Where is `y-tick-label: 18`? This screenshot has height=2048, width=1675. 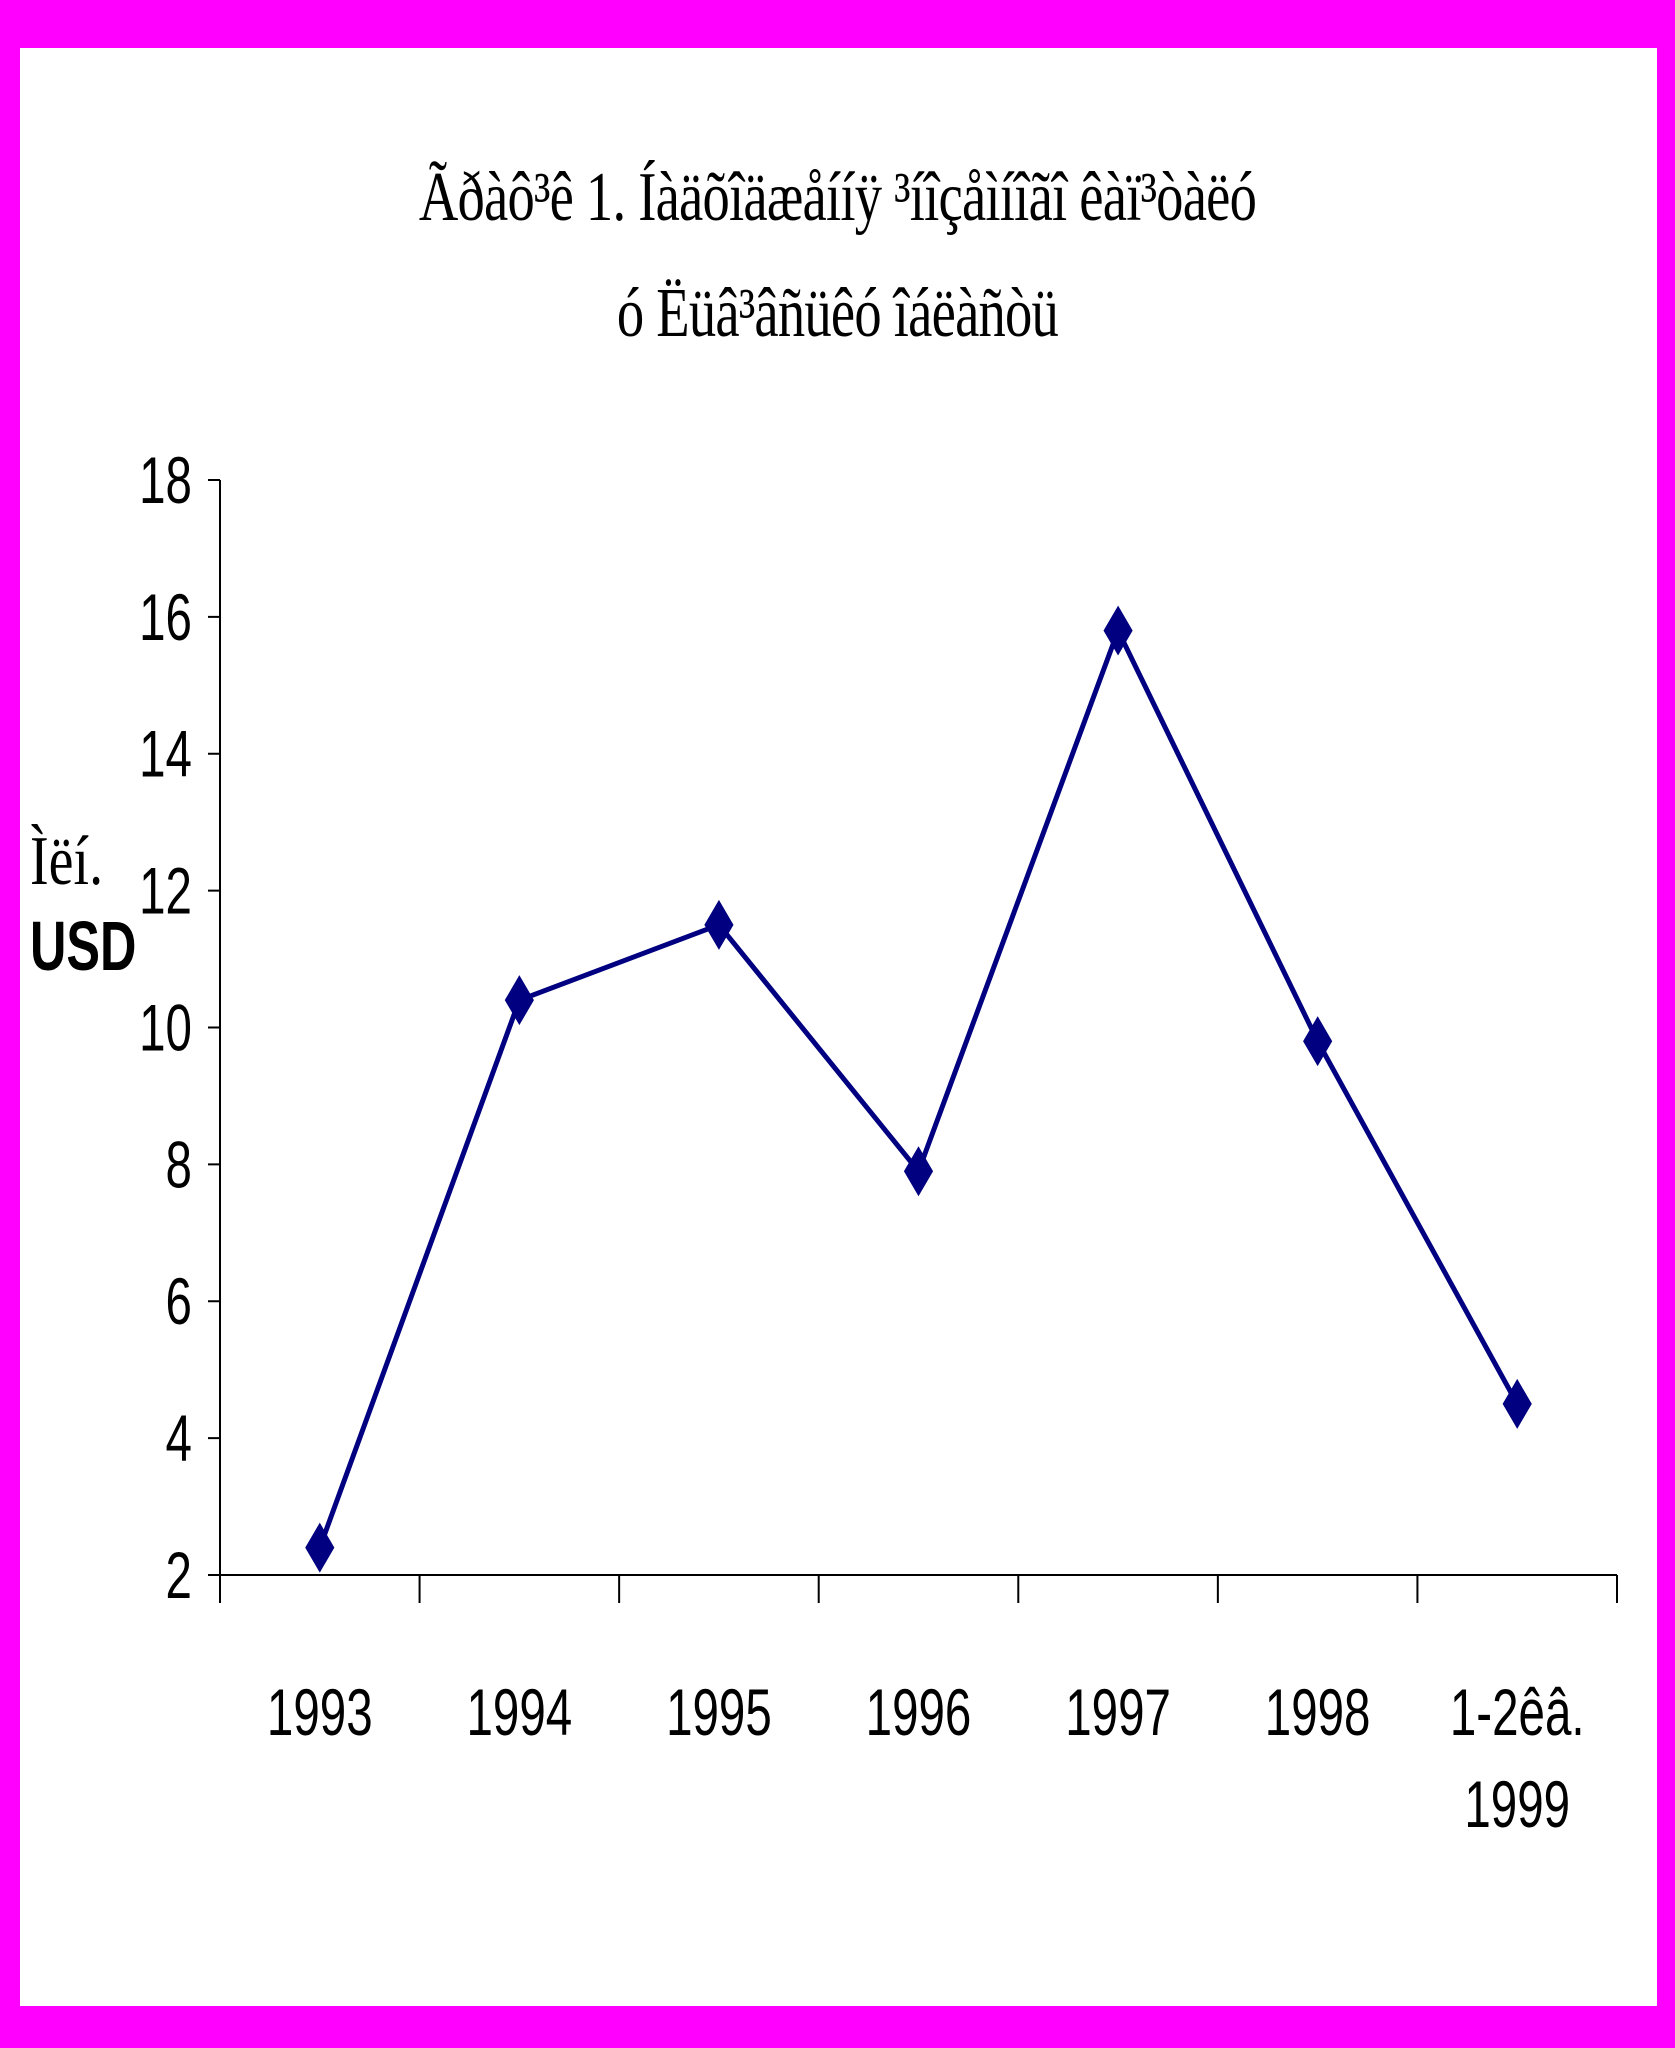
y-tick-label: 18 is located at coordinates (165, 480).